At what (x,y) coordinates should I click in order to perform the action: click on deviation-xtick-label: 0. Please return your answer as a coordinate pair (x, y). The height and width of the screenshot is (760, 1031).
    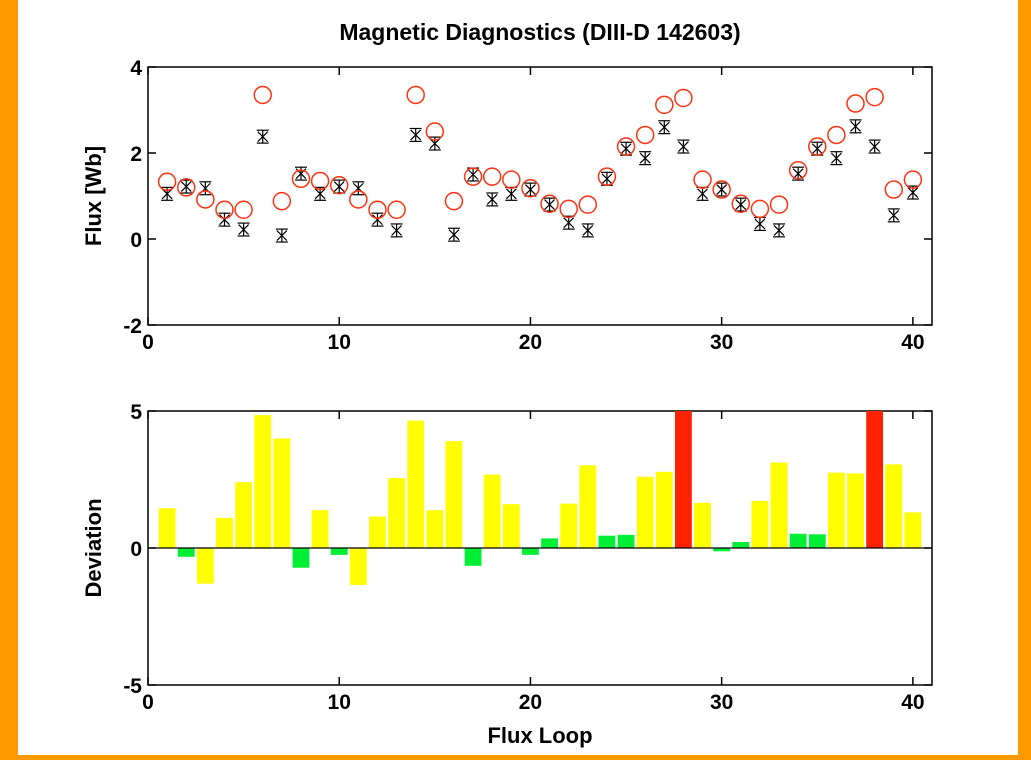
    Looking at the image, I should click on (148, 702).